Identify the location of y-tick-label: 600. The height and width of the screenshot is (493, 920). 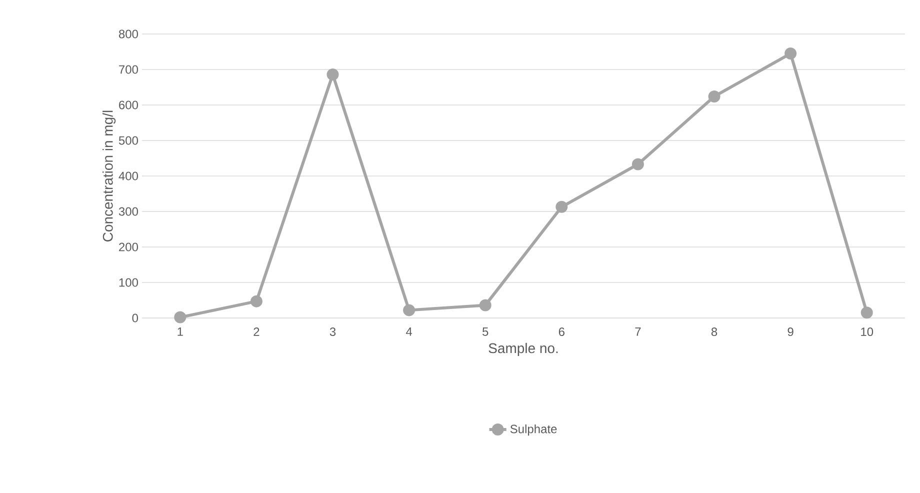
(128, 105).